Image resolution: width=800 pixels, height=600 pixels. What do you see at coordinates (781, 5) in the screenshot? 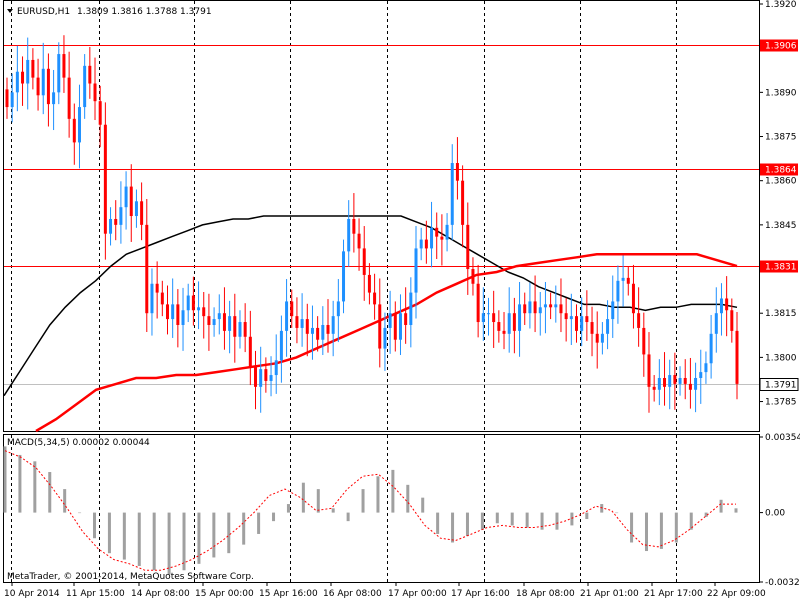
I see `y-tick-label: 1.3920` at bounding box center [781, 5].